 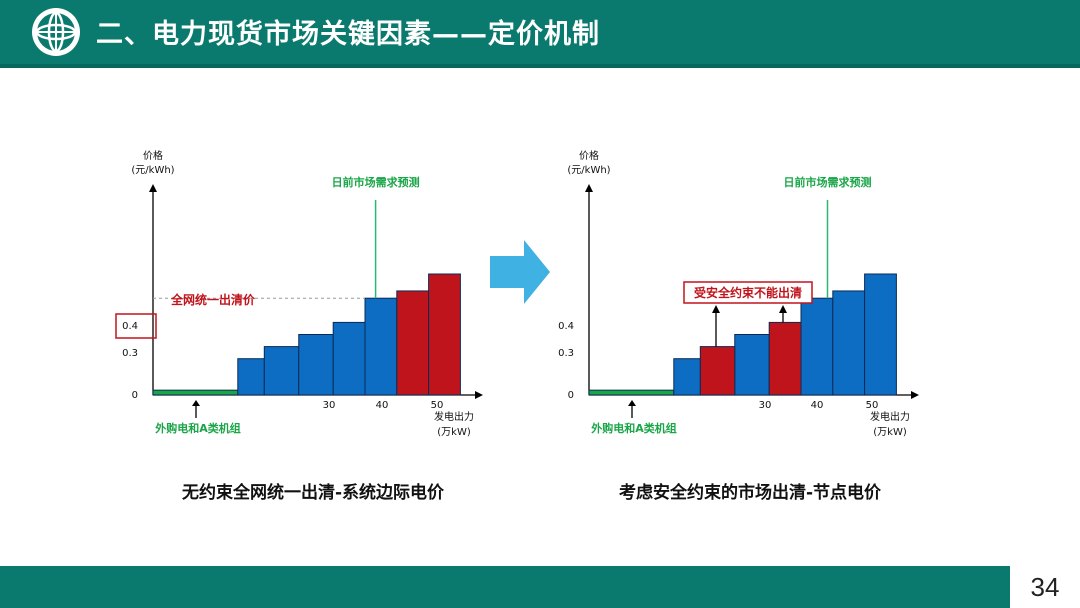 What do you see at coordinates (540, 587) in the screenshot?
I see `slide-footer` at bounding box center [540, 587].